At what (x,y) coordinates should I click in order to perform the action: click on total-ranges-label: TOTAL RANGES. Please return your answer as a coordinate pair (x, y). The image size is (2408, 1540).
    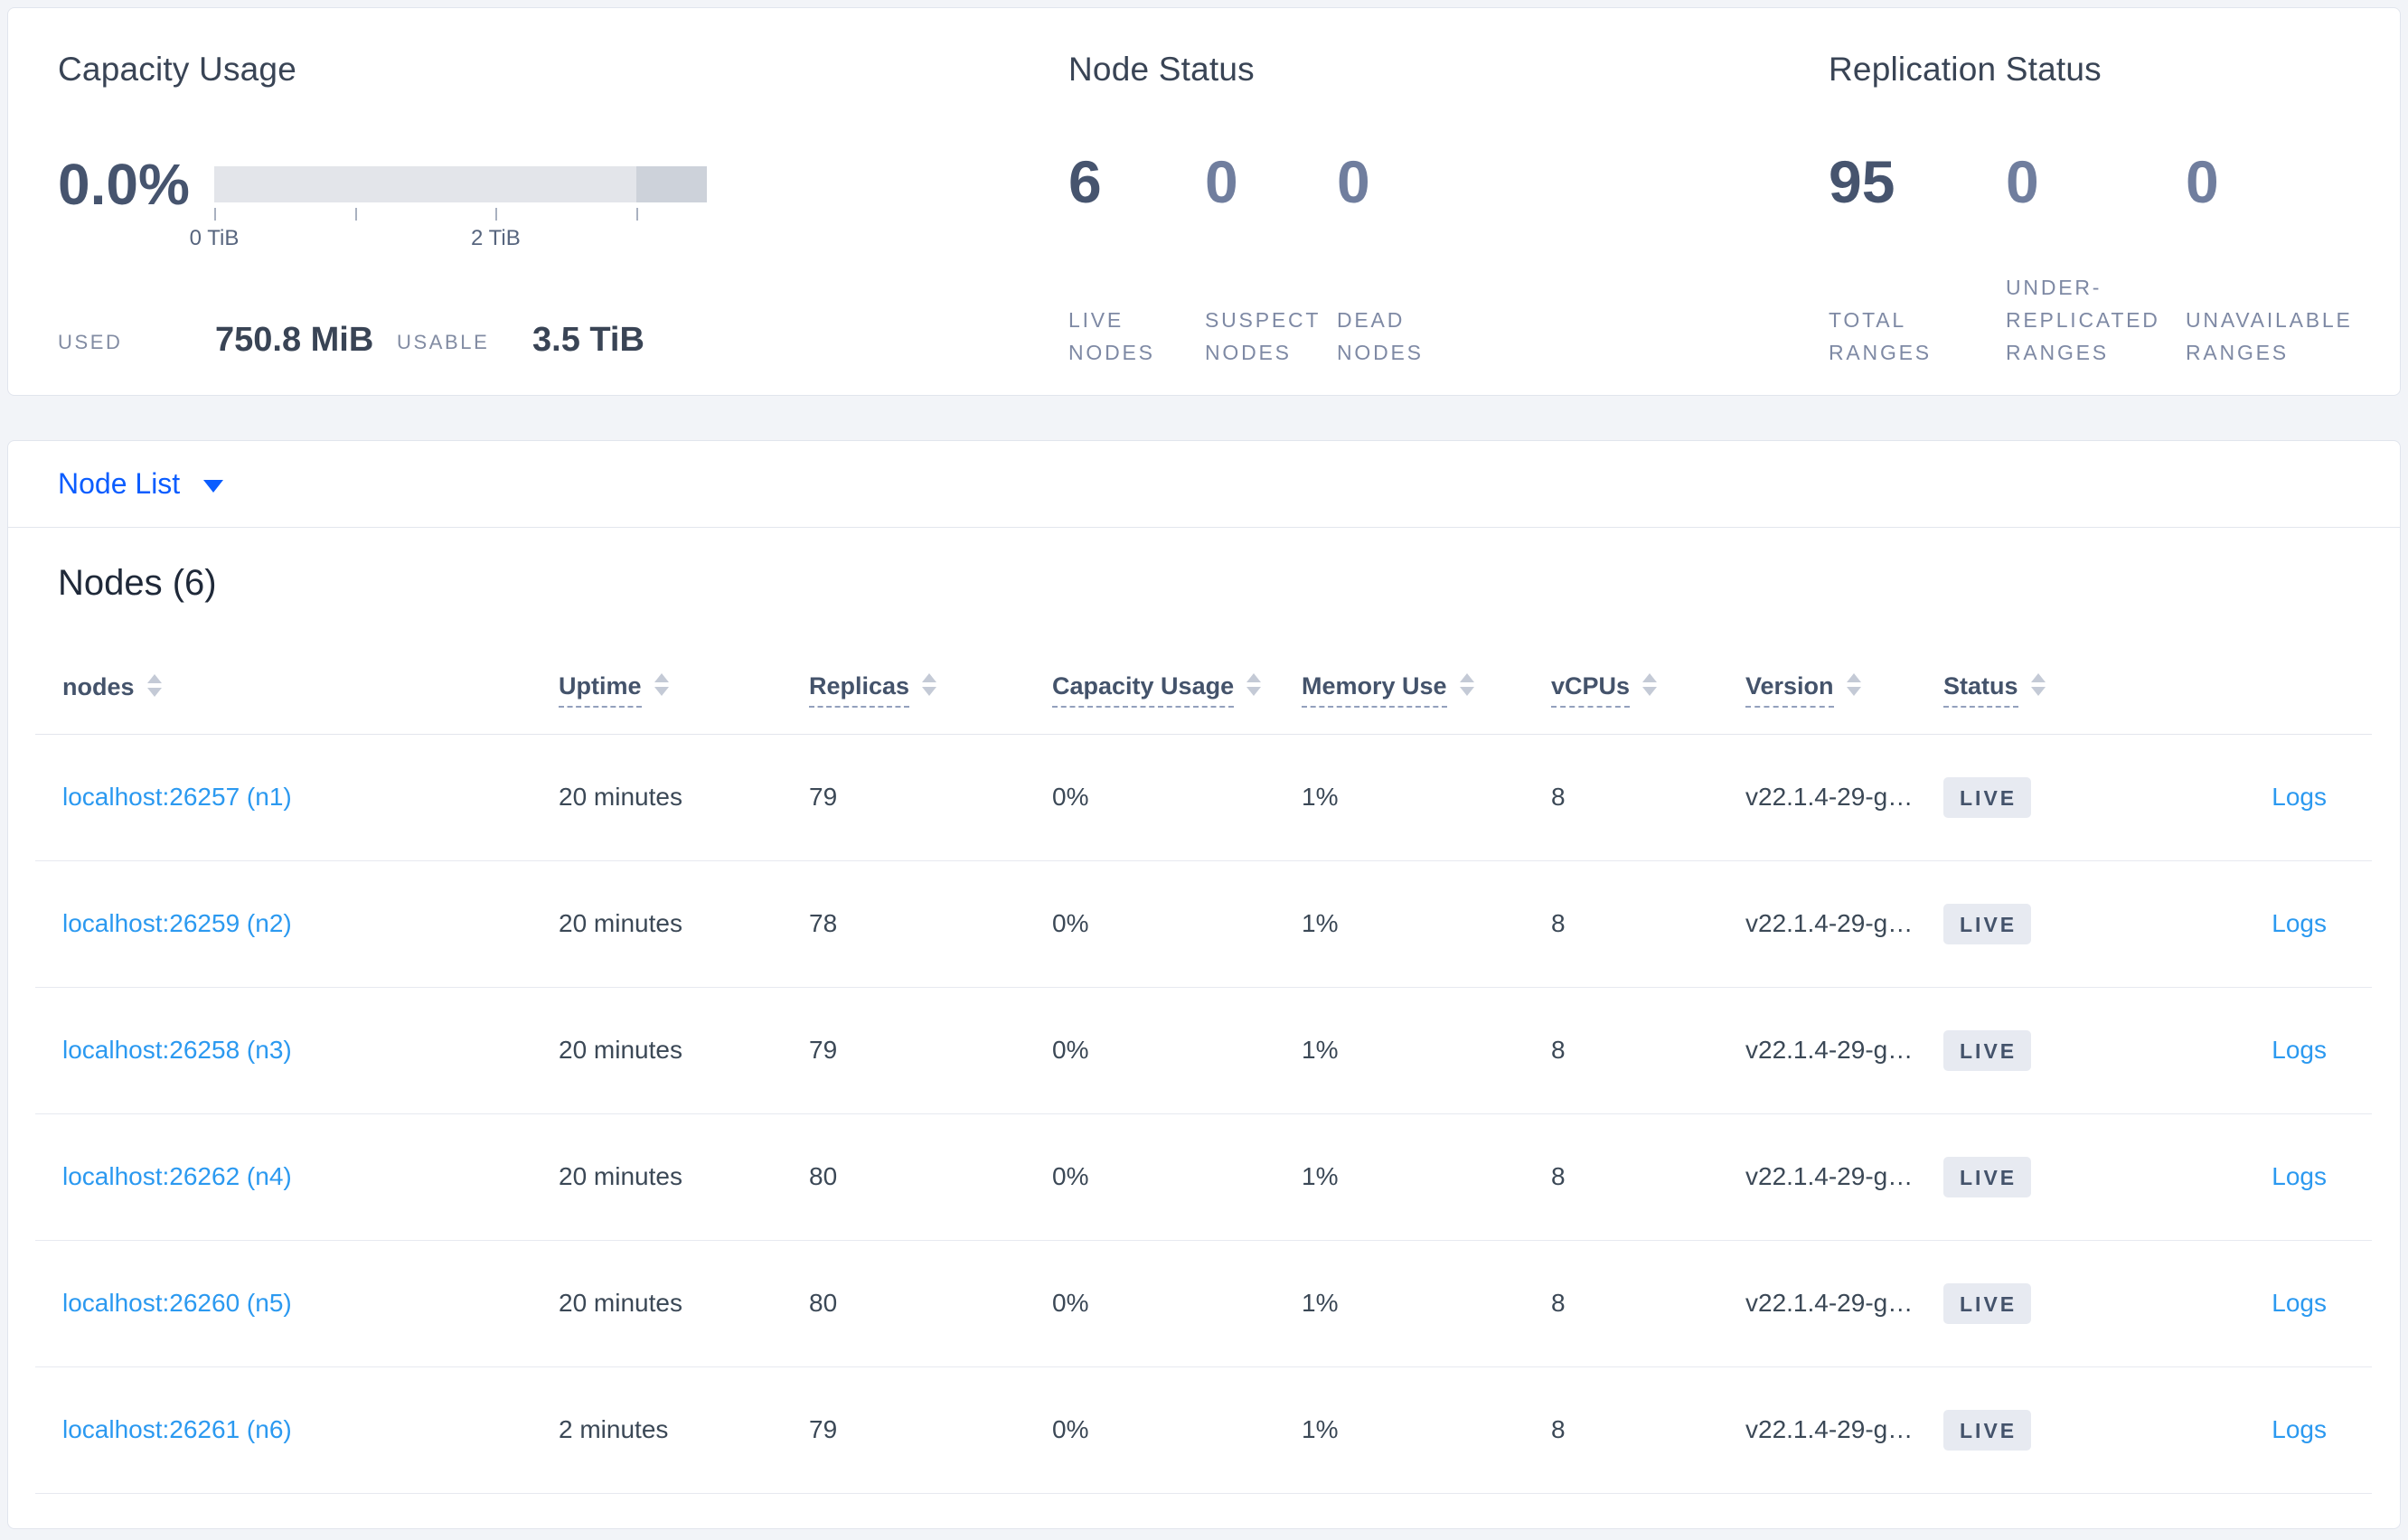
    Looking at the image, I should click on (1880, 336).